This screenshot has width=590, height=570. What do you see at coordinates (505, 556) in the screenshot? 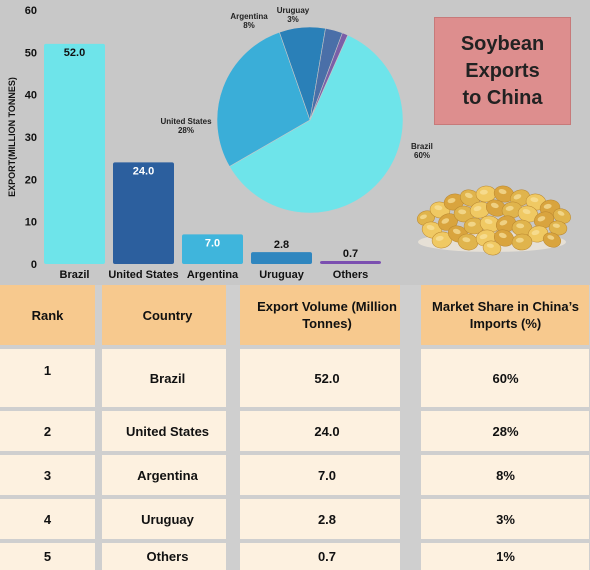
I see `table-cell: 1%` at bounding box center [505, 556].